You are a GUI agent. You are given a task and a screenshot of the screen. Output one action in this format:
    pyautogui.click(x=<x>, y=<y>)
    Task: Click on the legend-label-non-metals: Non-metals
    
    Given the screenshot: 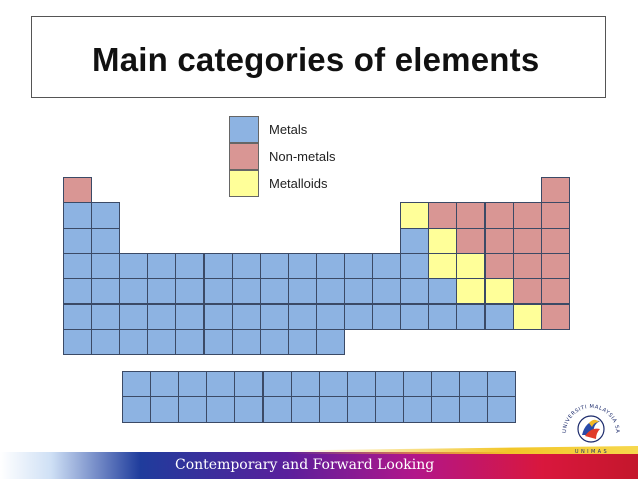 What is the action you would take?
    pyautogui.click(x=302, y=156)
    